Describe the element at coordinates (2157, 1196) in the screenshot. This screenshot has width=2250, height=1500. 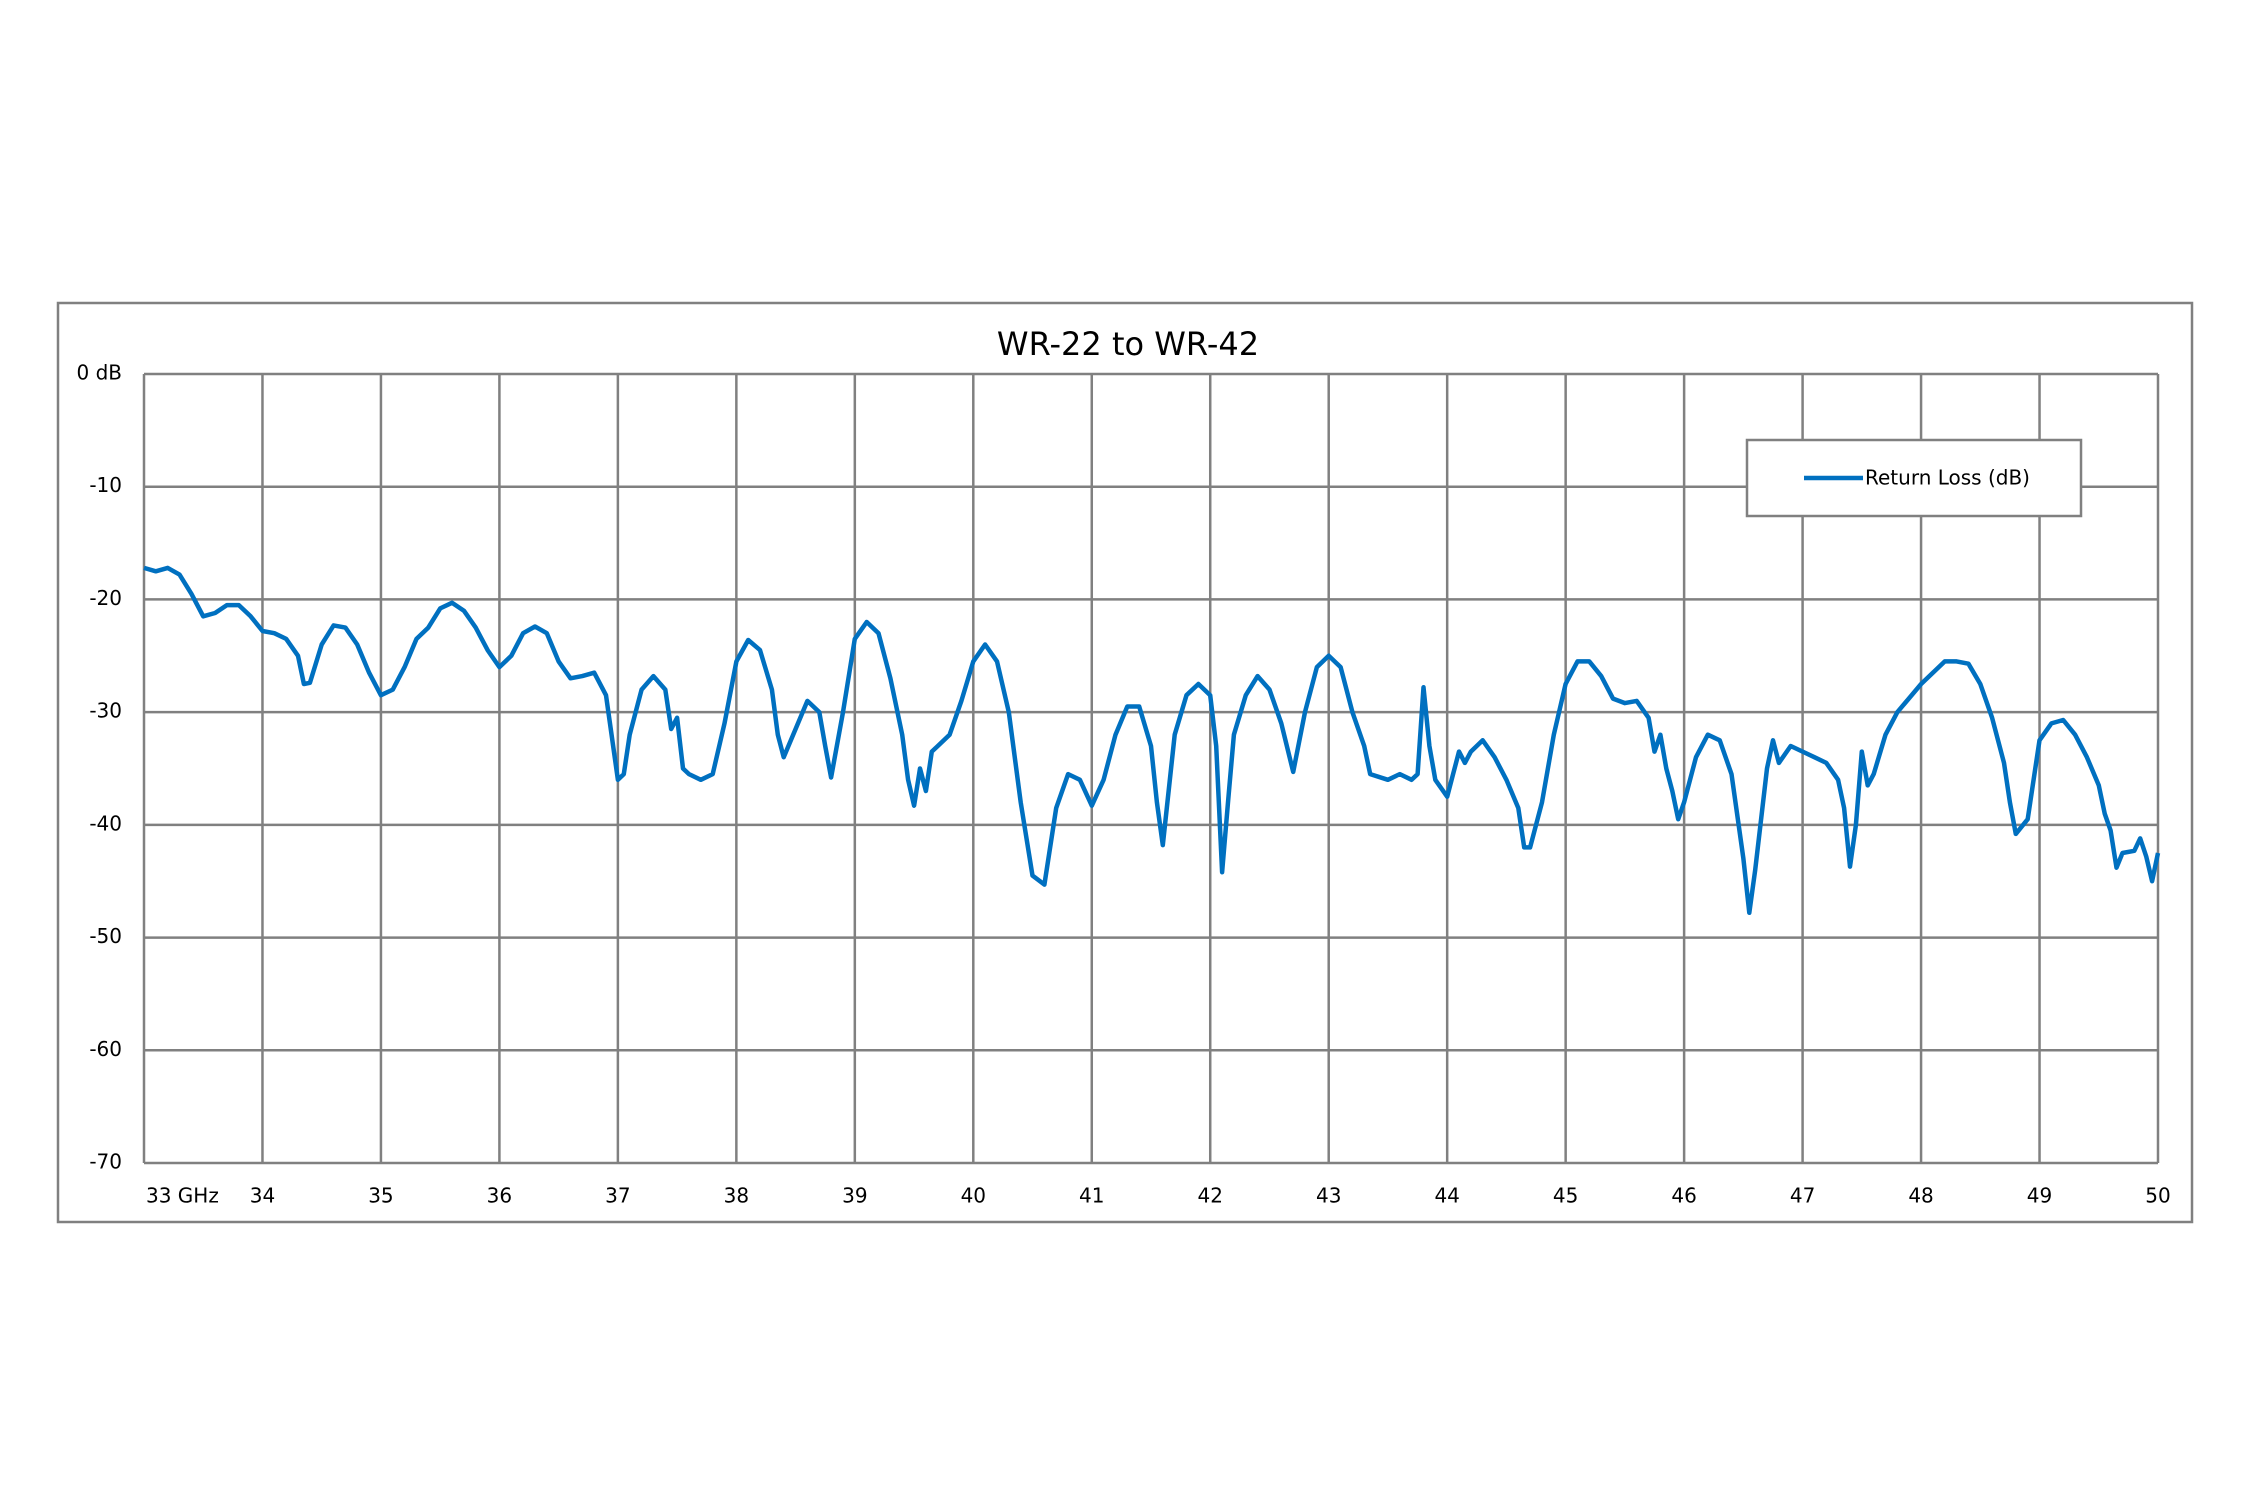
I see `x-tick-label: 50` at that location.